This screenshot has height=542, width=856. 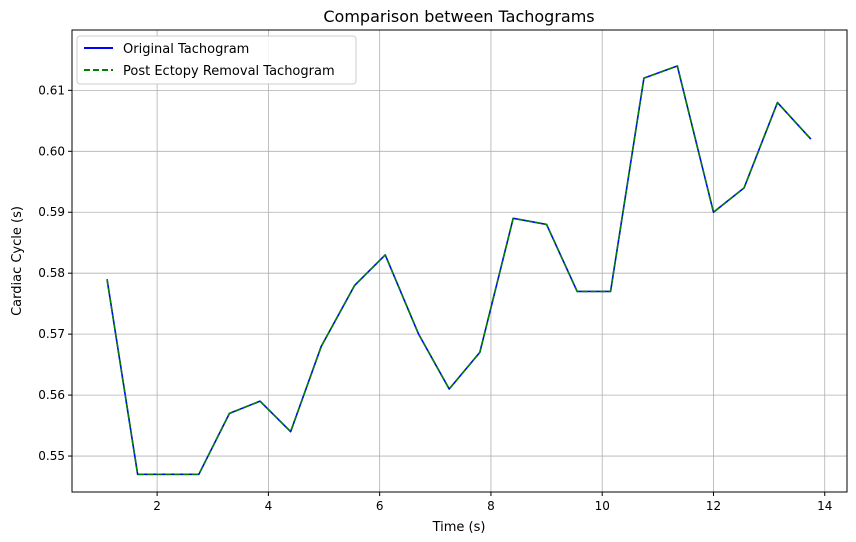 What do you see at coordinates (51, 212) in the screenshot?
I see `y-tick-label: 0.59` at bounding box center [51, 212].